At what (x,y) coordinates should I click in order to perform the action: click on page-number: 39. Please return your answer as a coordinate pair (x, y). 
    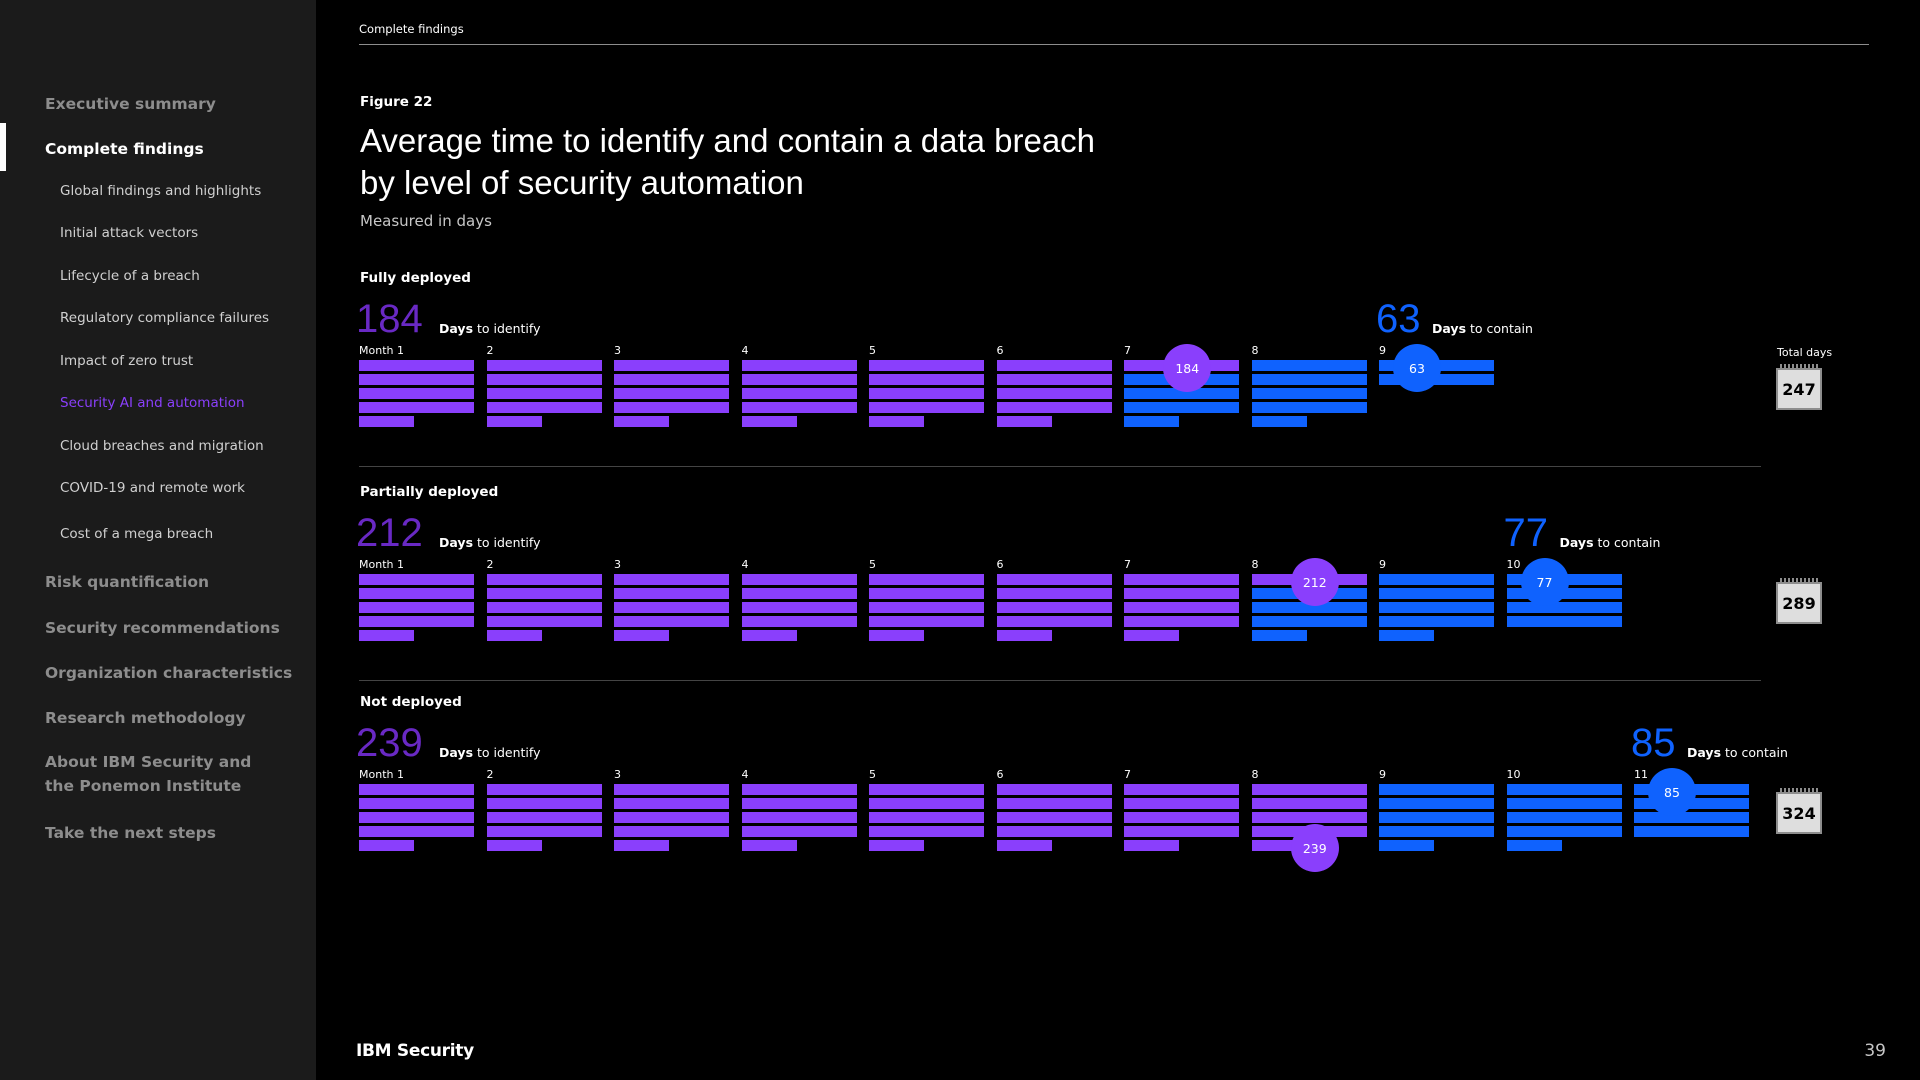
    Looking at the image, I should click on (1875, 1051).